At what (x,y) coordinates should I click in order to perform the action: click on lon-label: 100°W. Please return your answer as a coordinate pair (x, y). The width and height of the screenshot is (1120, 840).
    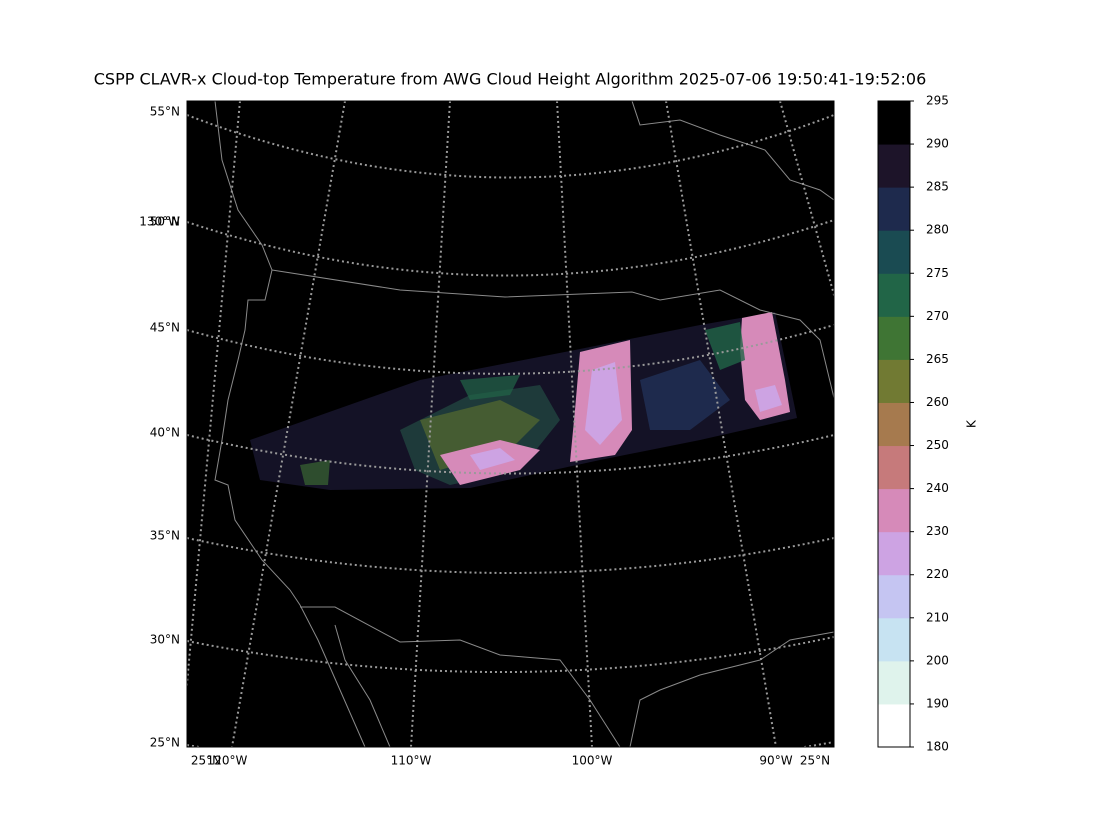
    Looking at the image, I should click on (592, 761).